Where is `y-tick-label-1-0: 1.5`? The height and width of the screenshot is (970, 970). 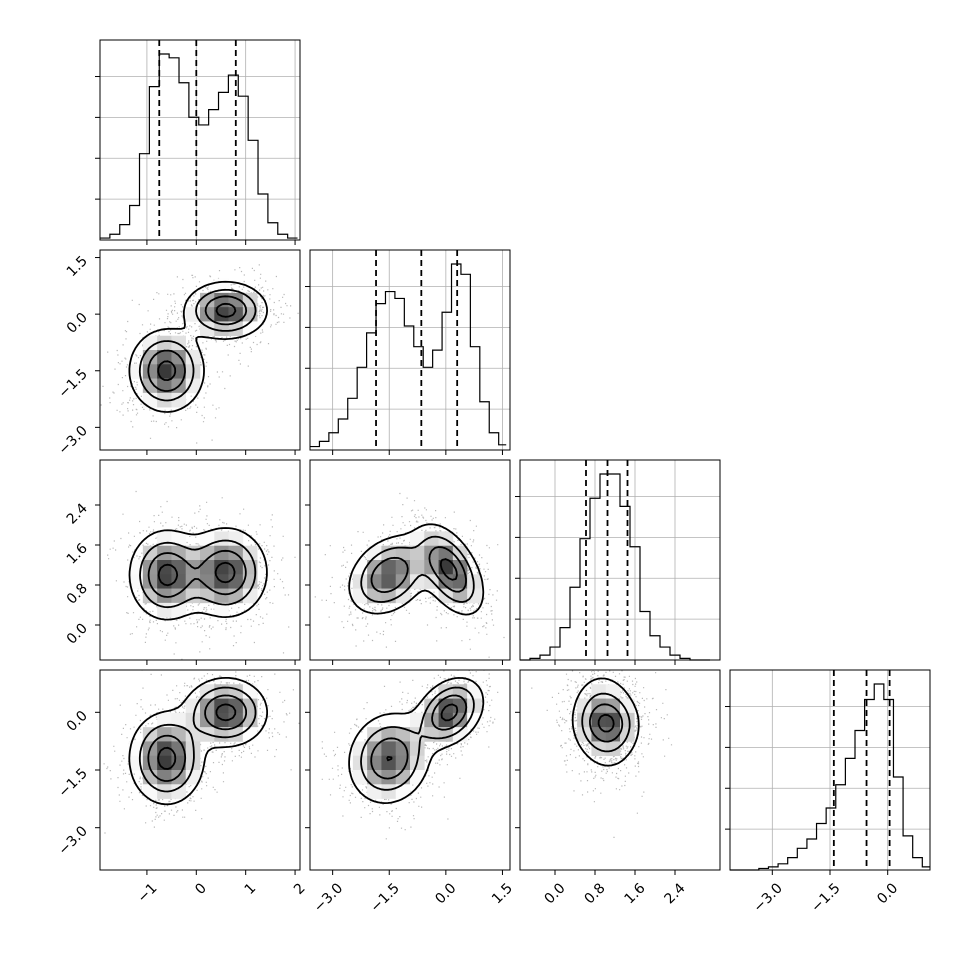 y-tick-label-1-0: 1.5 is located at coordinates (77, 266).